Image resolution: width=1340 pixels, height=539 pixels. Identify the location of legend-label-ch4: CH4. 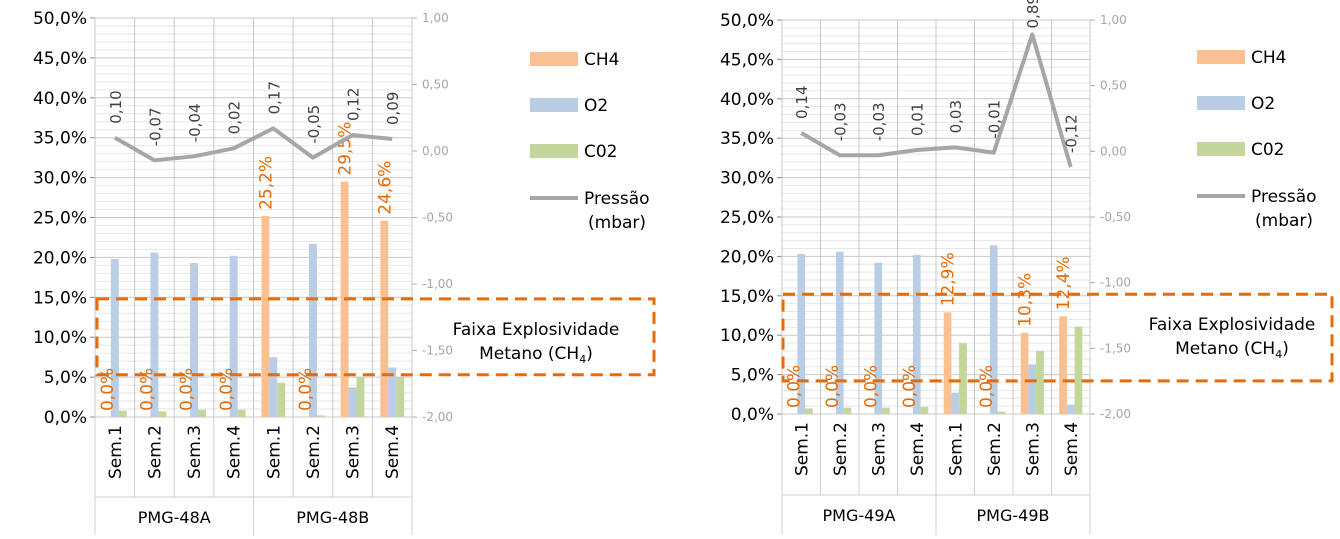
(601, 60).